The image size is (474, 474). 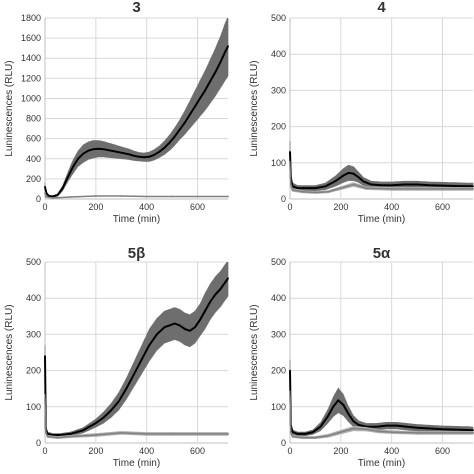 I want to click on y-tick-label: 800, so click(x=33, y=119).